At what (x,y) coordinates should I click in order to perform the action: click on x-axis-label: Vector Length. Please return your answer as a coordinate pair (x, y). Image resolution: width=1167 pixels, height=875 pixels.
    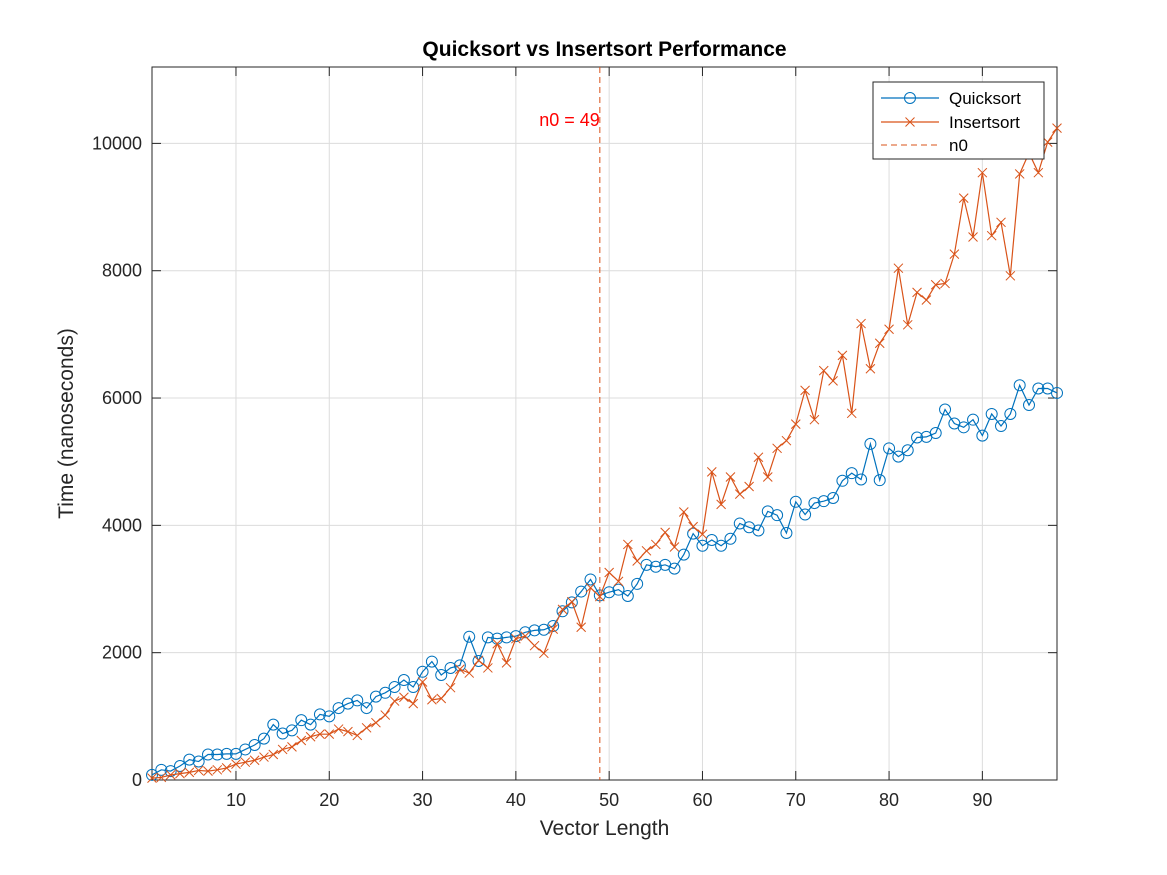
    Looking at the image, I should click on (605, 828).